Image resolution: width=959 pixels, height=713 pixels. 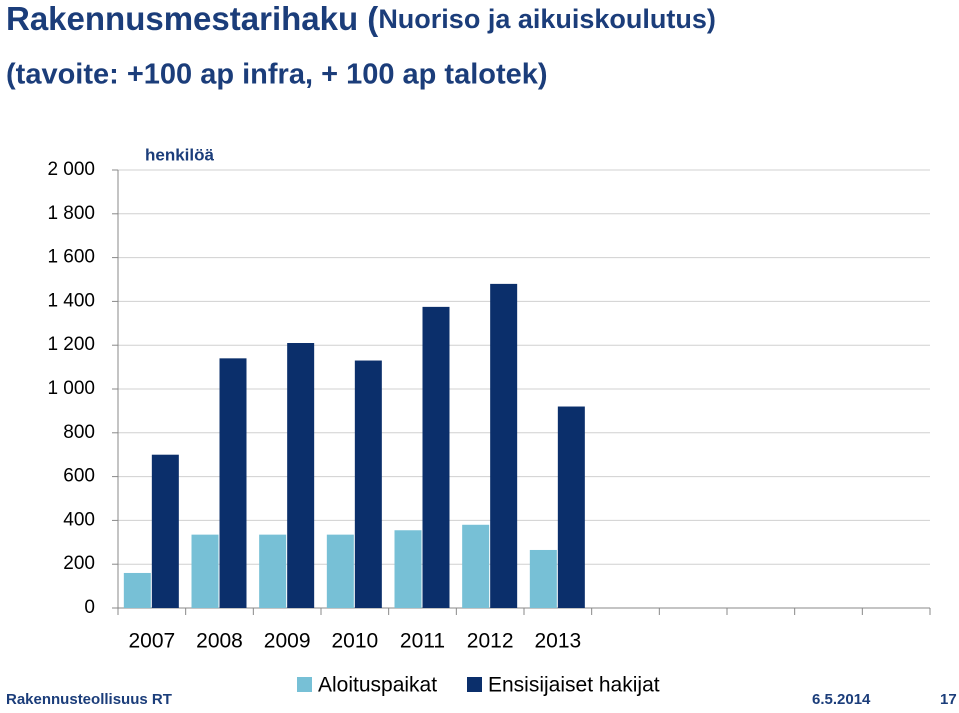 I want to click on y-tick-label: 400, so click(x=79, y=519).